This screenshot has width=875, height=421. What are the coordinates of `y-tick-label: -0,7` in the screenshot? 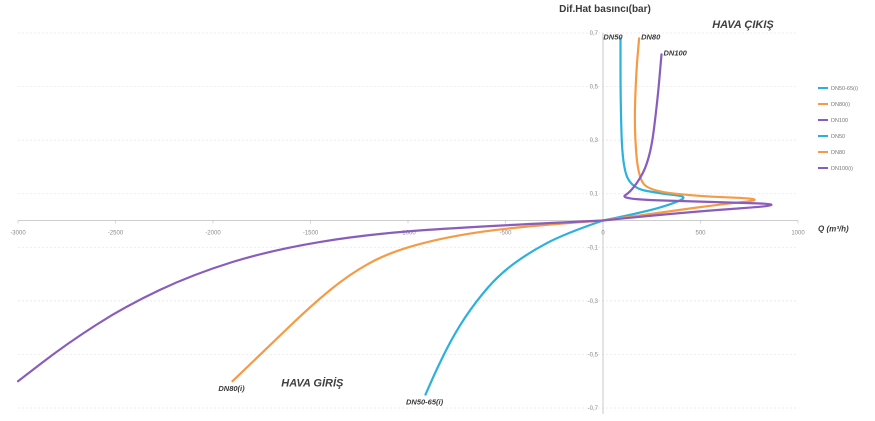 It's located at (593, 409).